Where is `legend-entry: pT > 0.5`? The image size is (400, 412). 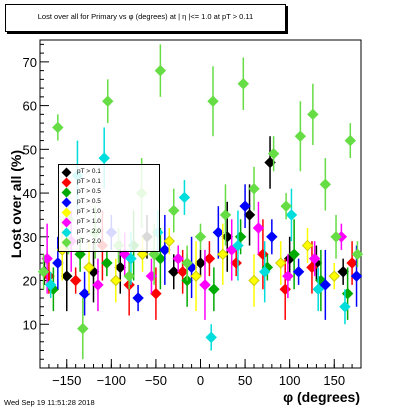 legend-entry: pT > 0.5 is located at coordinates (109, 202).